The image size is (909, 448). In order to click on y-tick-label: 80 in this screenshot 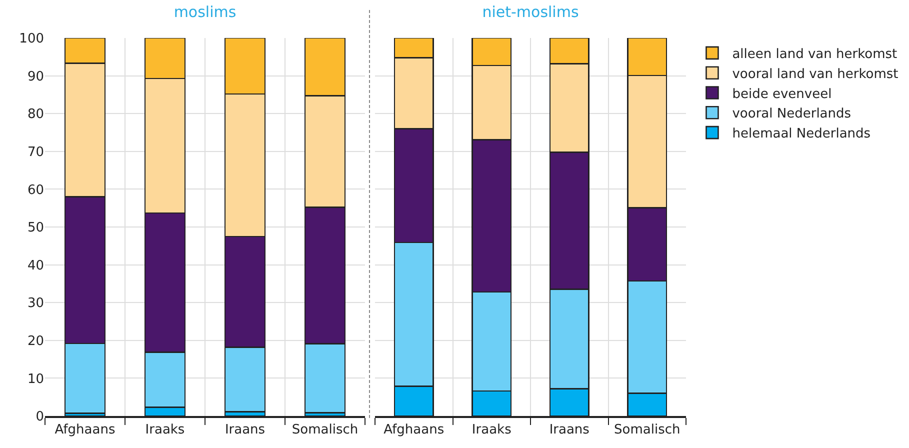, I will do `click(35, 114)`.